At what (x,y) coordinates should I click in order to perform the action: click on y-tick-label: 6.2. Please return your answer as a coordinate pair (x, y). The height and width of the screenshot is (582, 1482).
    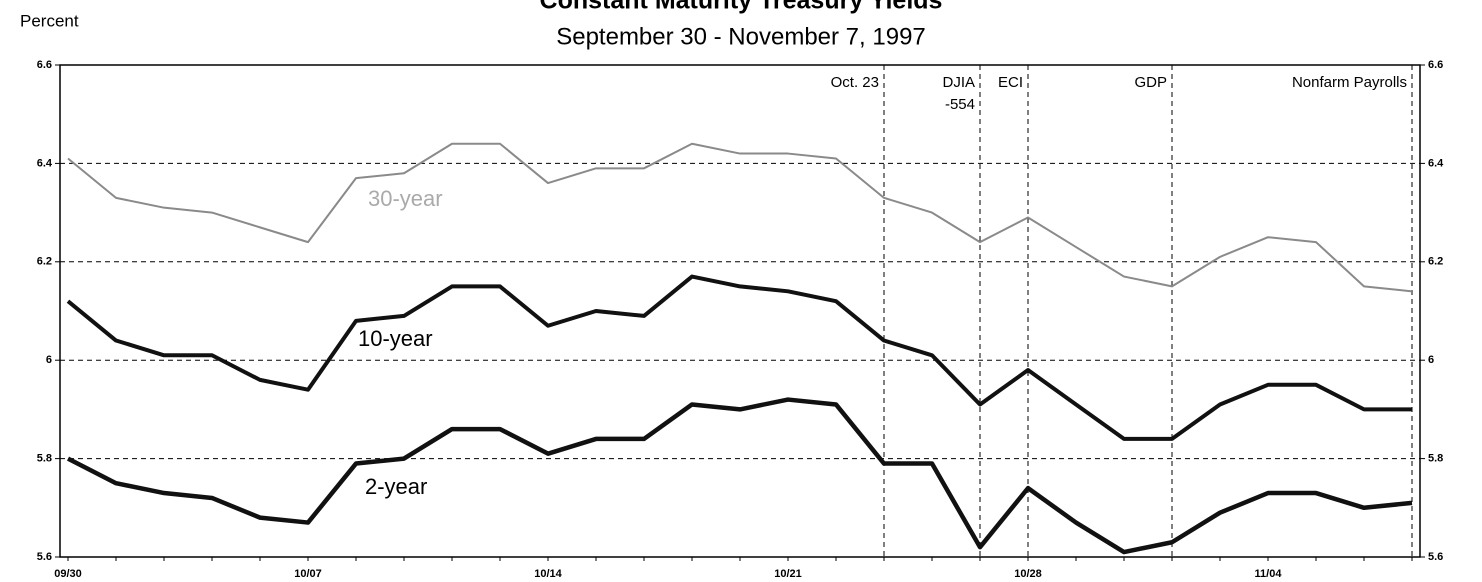
    Looking at the image, I should click on (44, 262).